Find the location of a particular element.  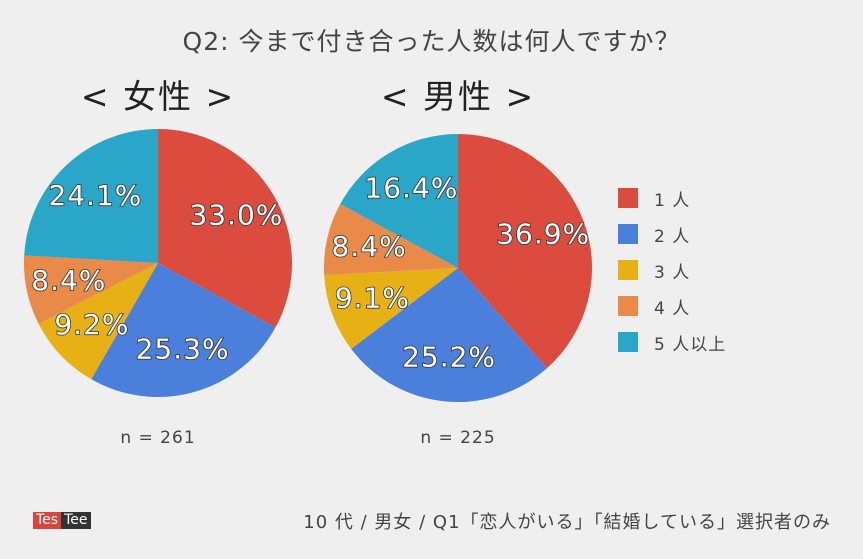

pie-0-label-3: 9.2% is located at coordinates (91, 324).